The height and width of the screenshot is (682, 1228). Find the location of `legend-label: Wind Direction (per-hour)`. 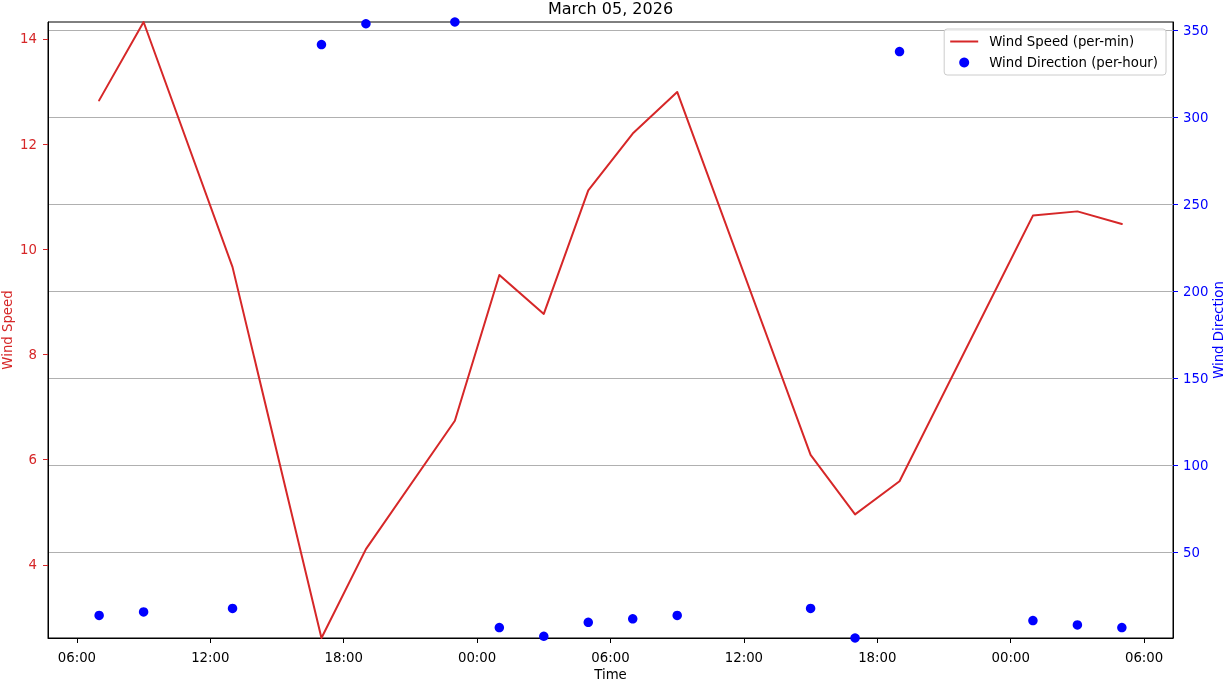

legend-label: Wind Direction (per-hour) is located at coordinates (1073, 62).